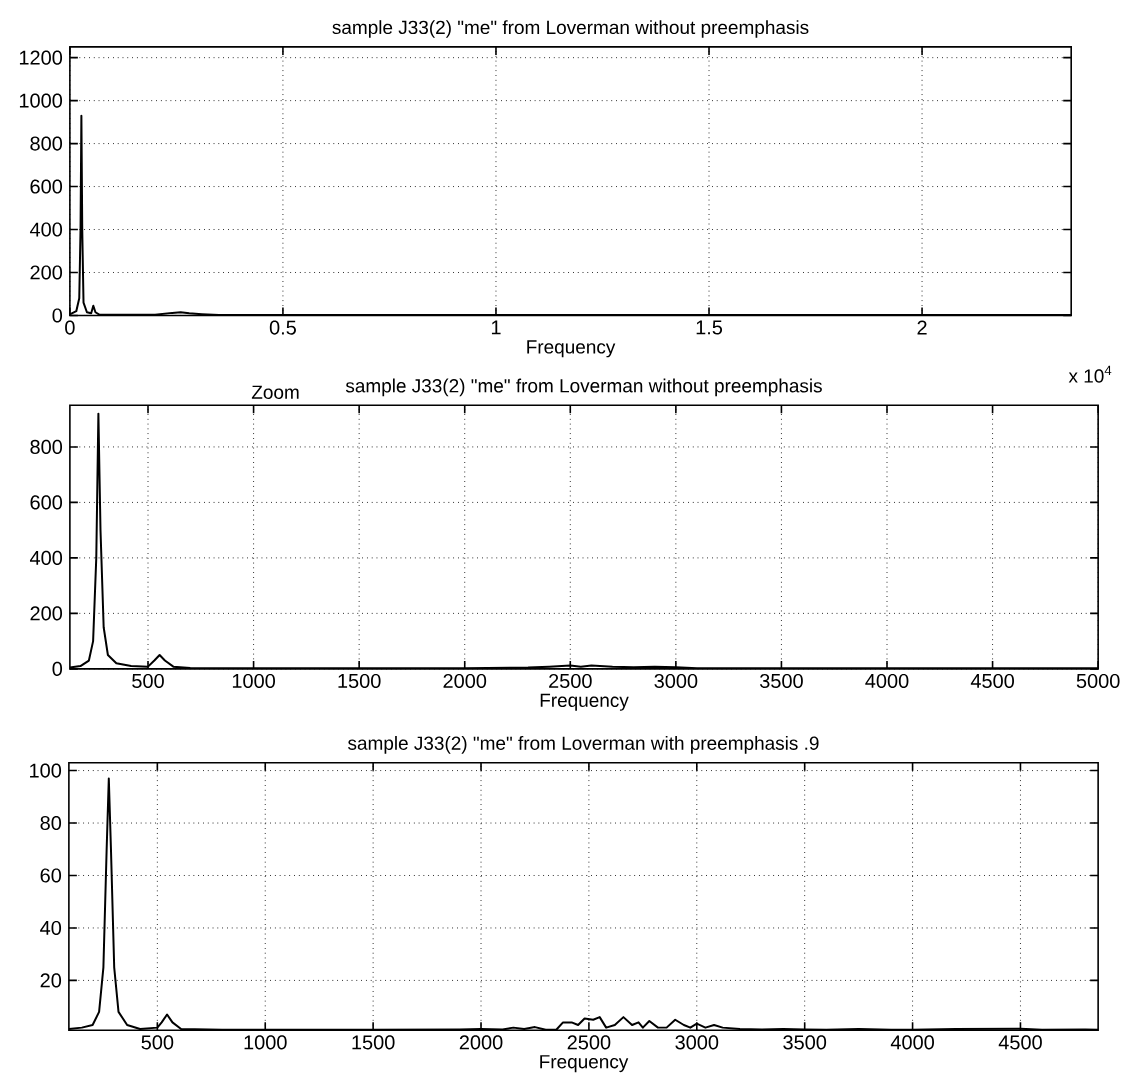 Image resolution: width=1127 pixels, height=1087 pixels. I want to click on chart-title: sample J33(2) "me" from Loverman with preemphasis .9, so click(583, 744).